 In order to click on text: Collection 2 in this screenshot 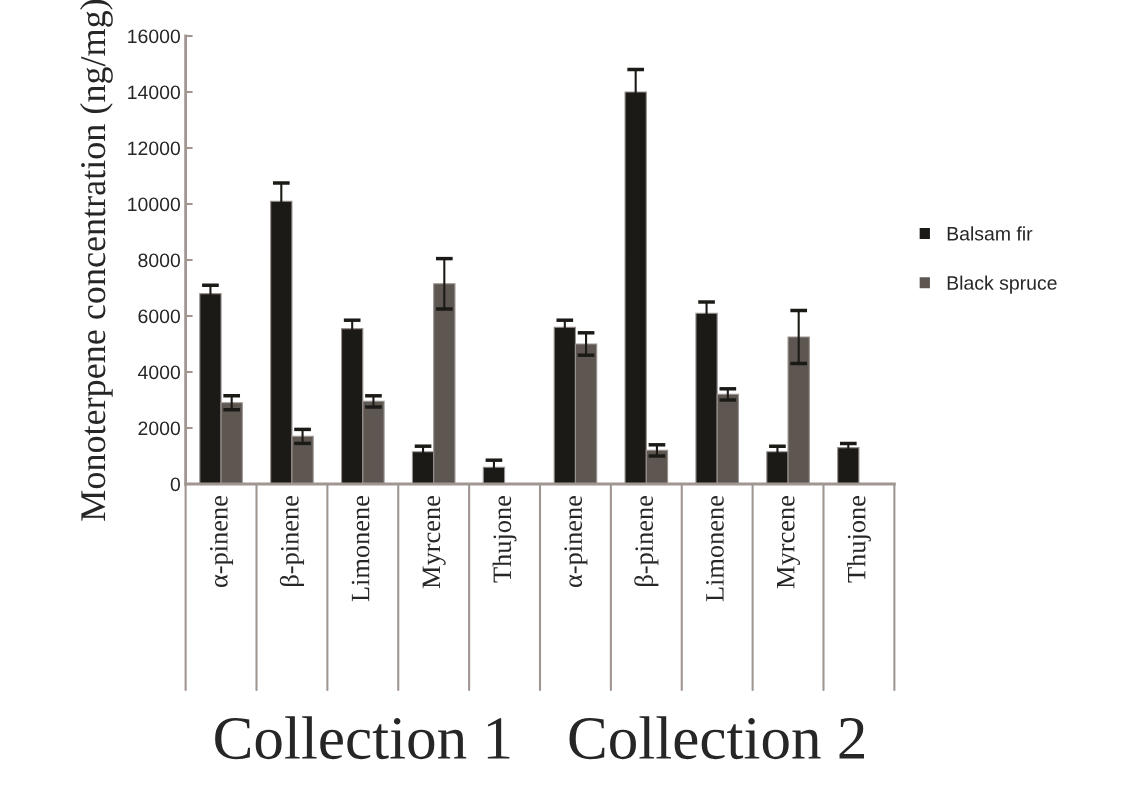, I will do `click(717, 738)`.